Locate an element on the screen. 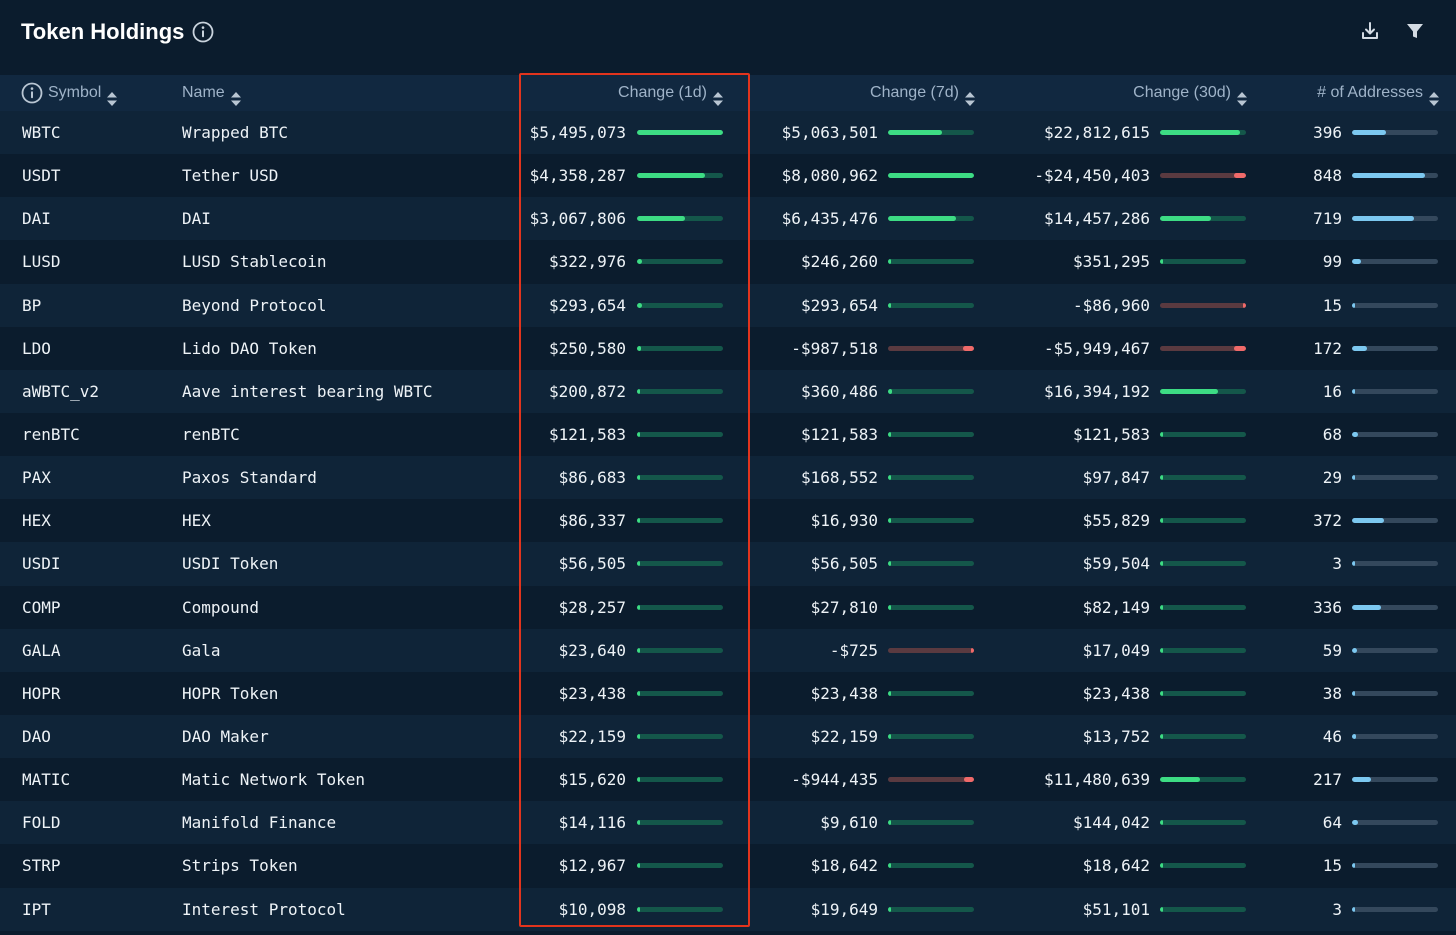 This screenshot has height=935, width=1456. change-7d-value: $18,642 is located at coordinates (844, 866).